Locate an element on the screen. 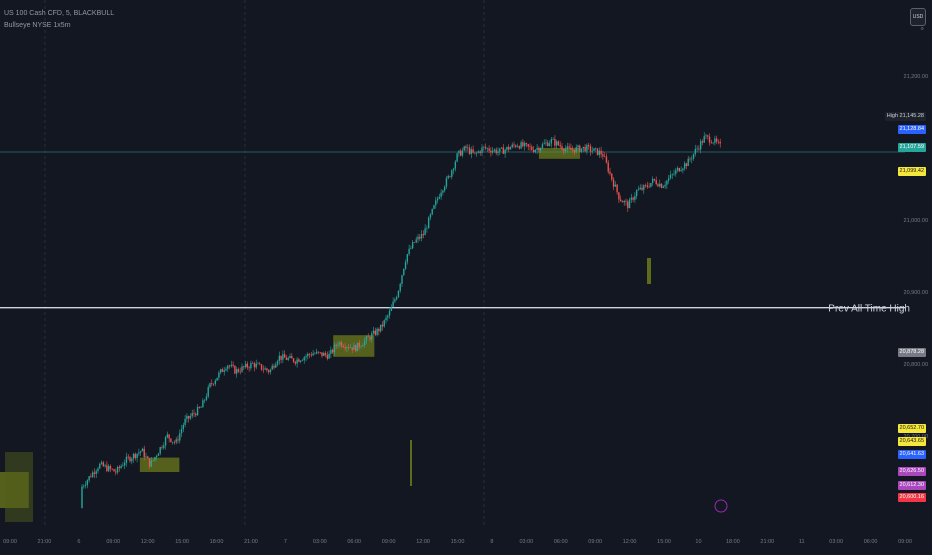  price-tag-magenta: 20,612.30 is located at coordinates (911, 485).